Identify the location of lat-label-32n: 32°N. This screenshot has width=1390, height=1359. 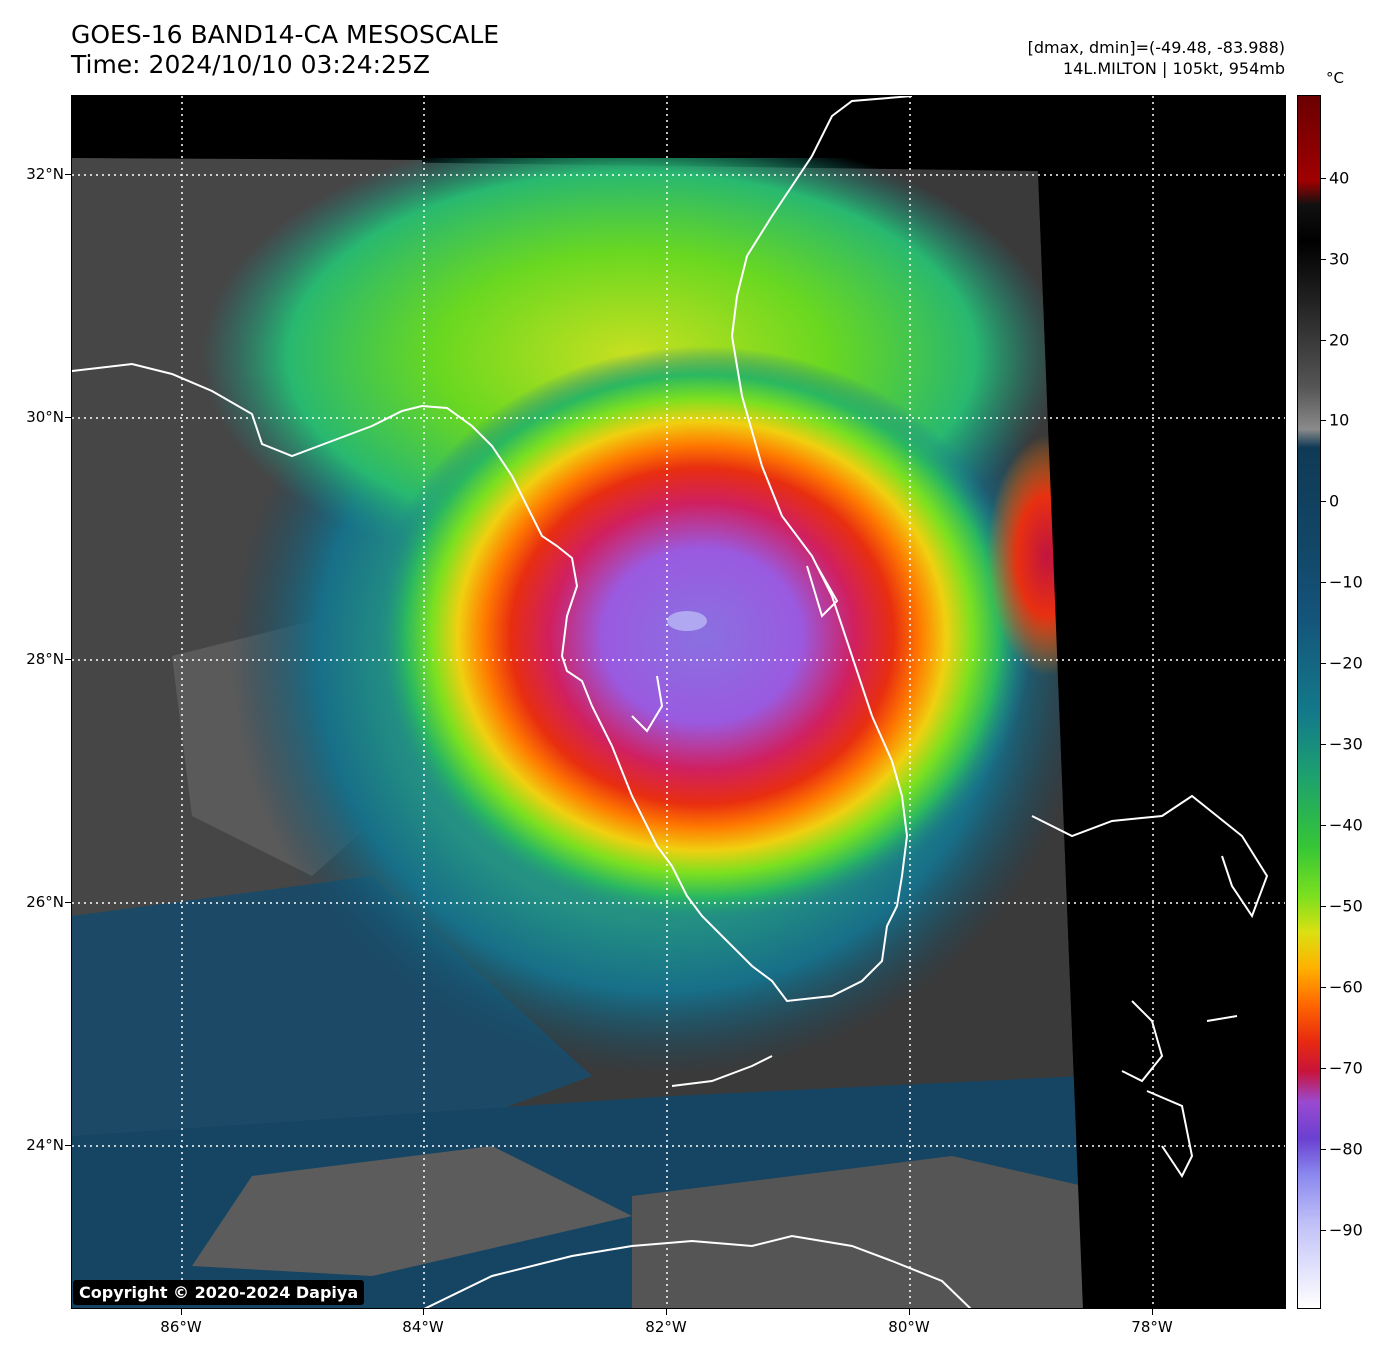
(45, 174).